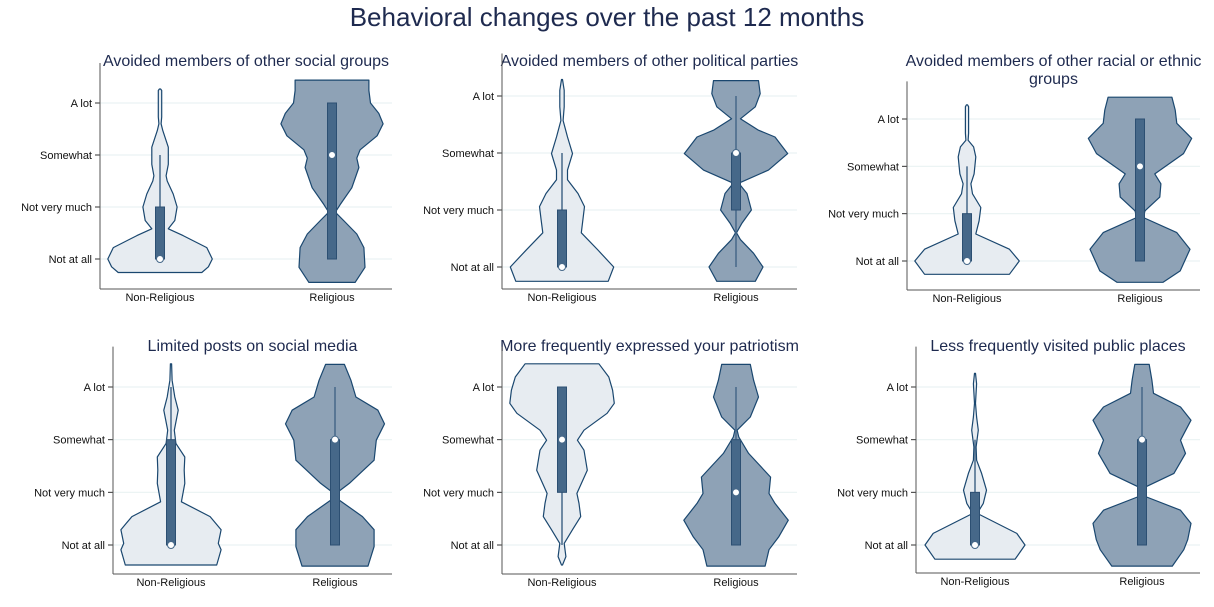 The image size is (1214, 607). What do you see at coordinates (1057, 346) in the screenshot?
I see `panel-title: Less frequently visited public places` at bounding box center [1057, 346].